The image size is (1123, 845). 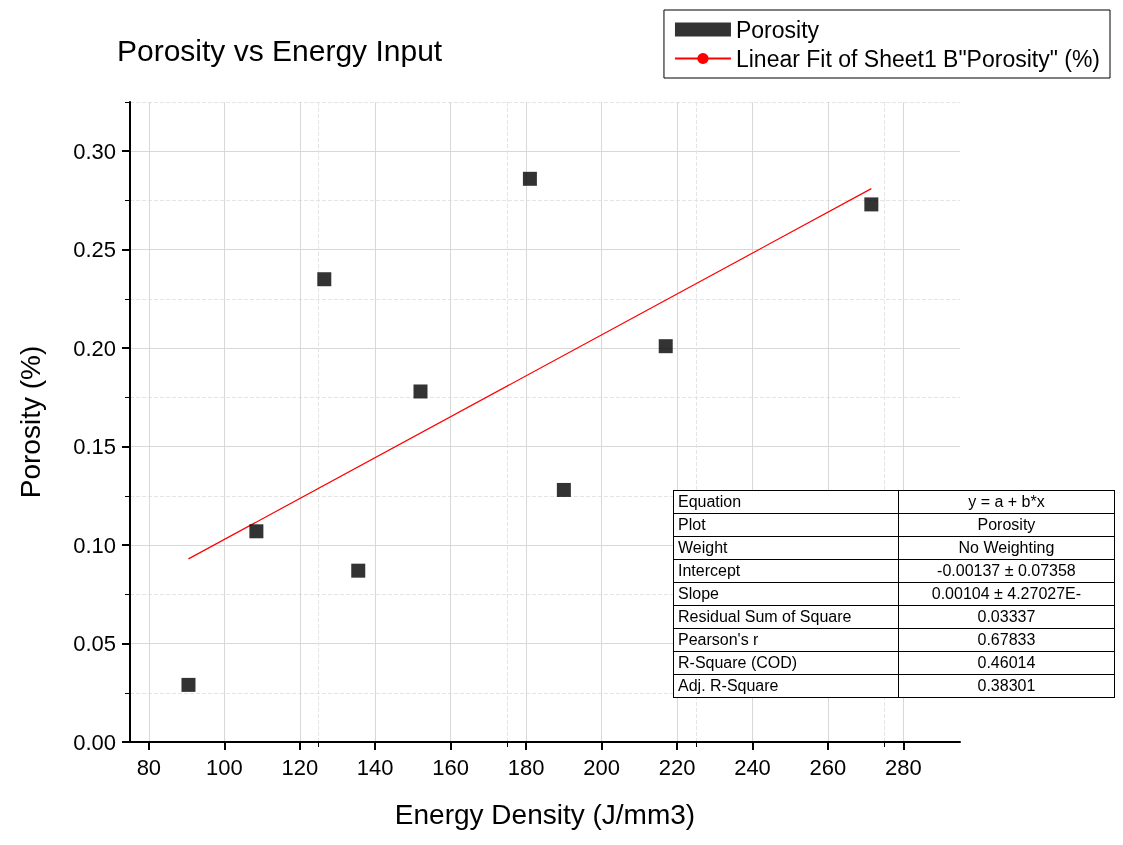 What do you see at coordinates (903, 767) in the screenshot?
I see `x-tick-label: 280` at bounding box center [903, 767].